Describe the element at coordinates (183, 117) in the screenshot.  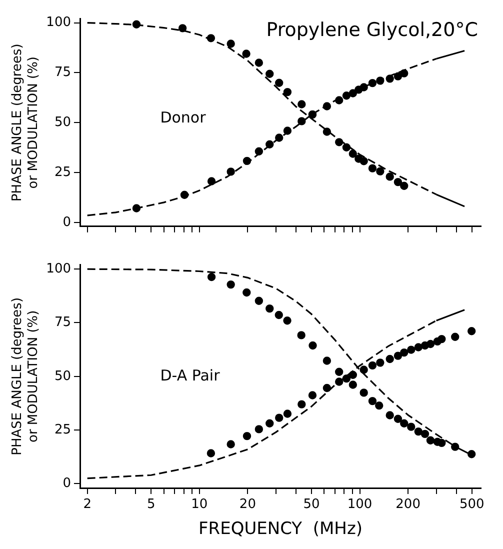
I see `annotation: Donor` at that location.